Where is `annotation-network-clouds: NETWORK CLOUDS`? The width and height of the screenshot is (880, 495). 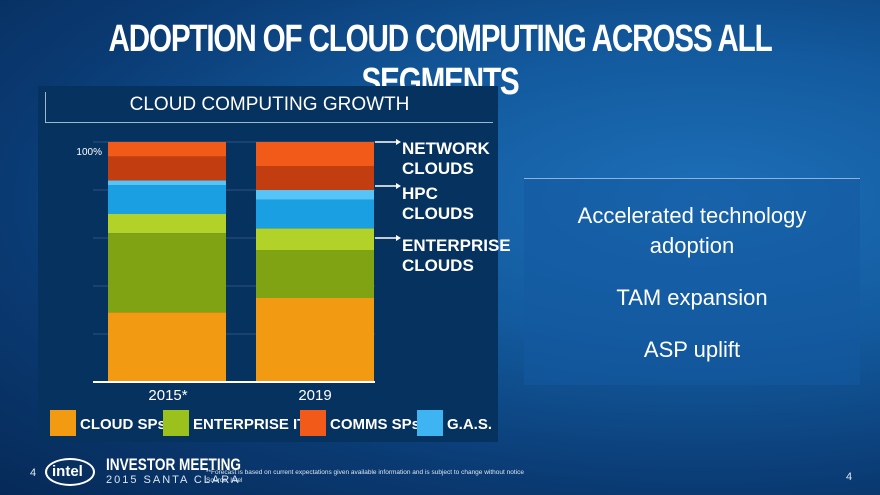 annotation-network-clouds: NETWORK CLOUDS is located at coordinates (433, 158).